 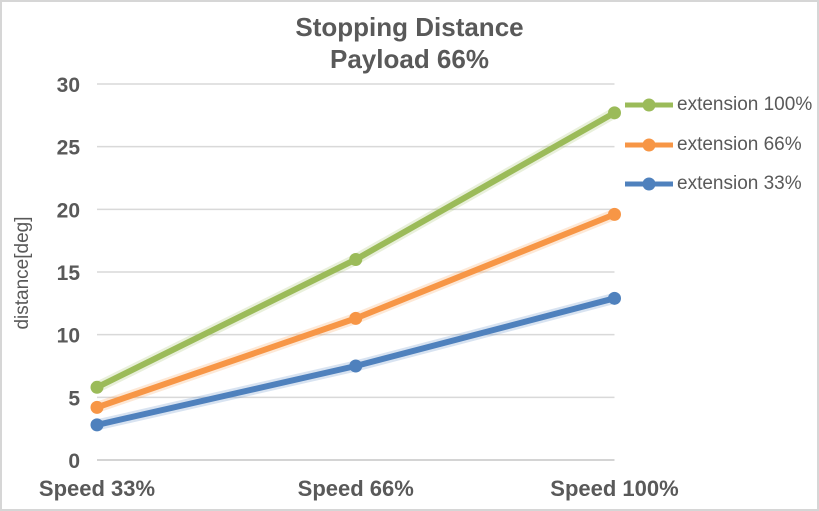 I want to click on x-category-label: Speed 33%, so click(x=97, y=488).